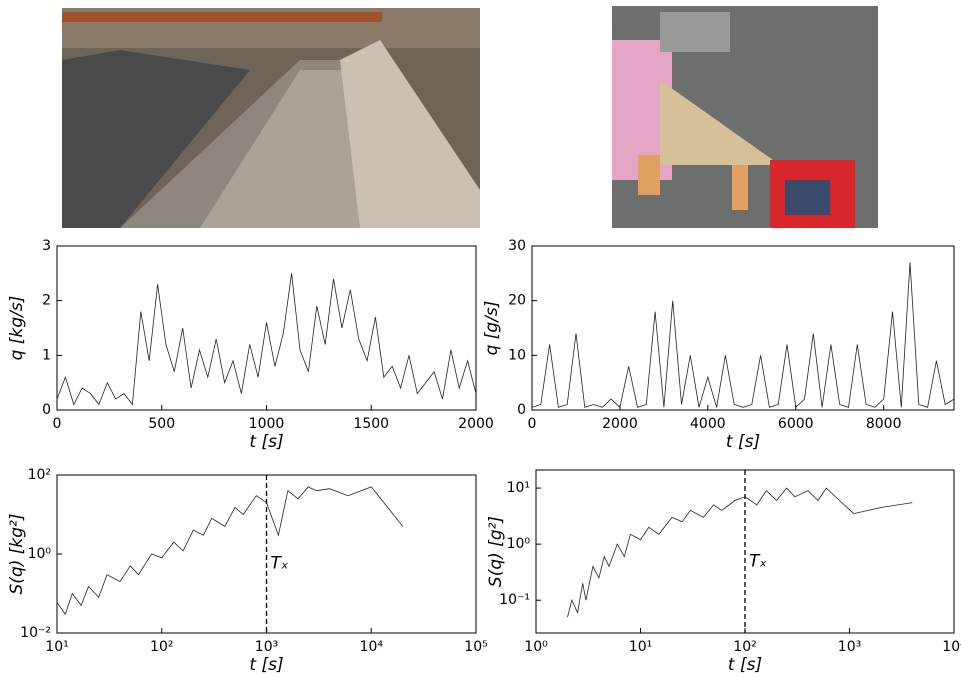 This screenshot has height=677, width=961. I want to click on y-axis-label: q [g/s], so click(492, 328).